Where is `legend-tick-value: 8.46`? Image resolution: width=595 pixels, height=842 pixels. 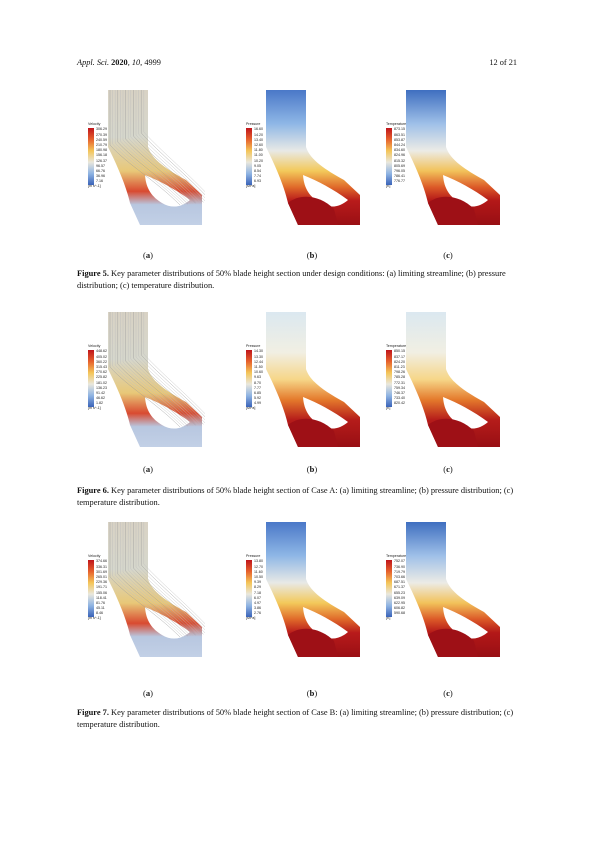 legend-tick-value: 8.46 is located at coordinates (99, 613).